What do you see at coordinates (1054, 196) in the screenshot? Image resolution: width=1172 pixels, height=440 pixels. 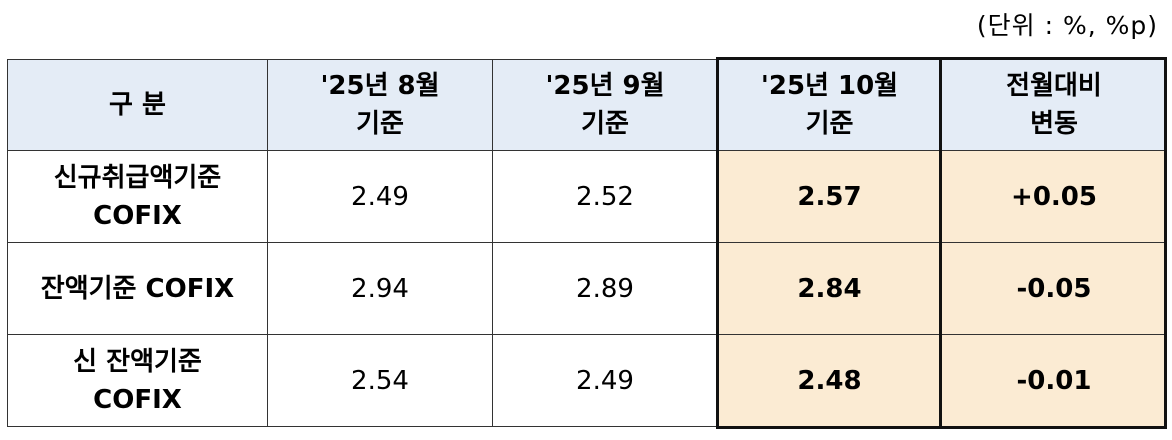 I see `cell-change: +0.05` at bounding box center [1054, 196].